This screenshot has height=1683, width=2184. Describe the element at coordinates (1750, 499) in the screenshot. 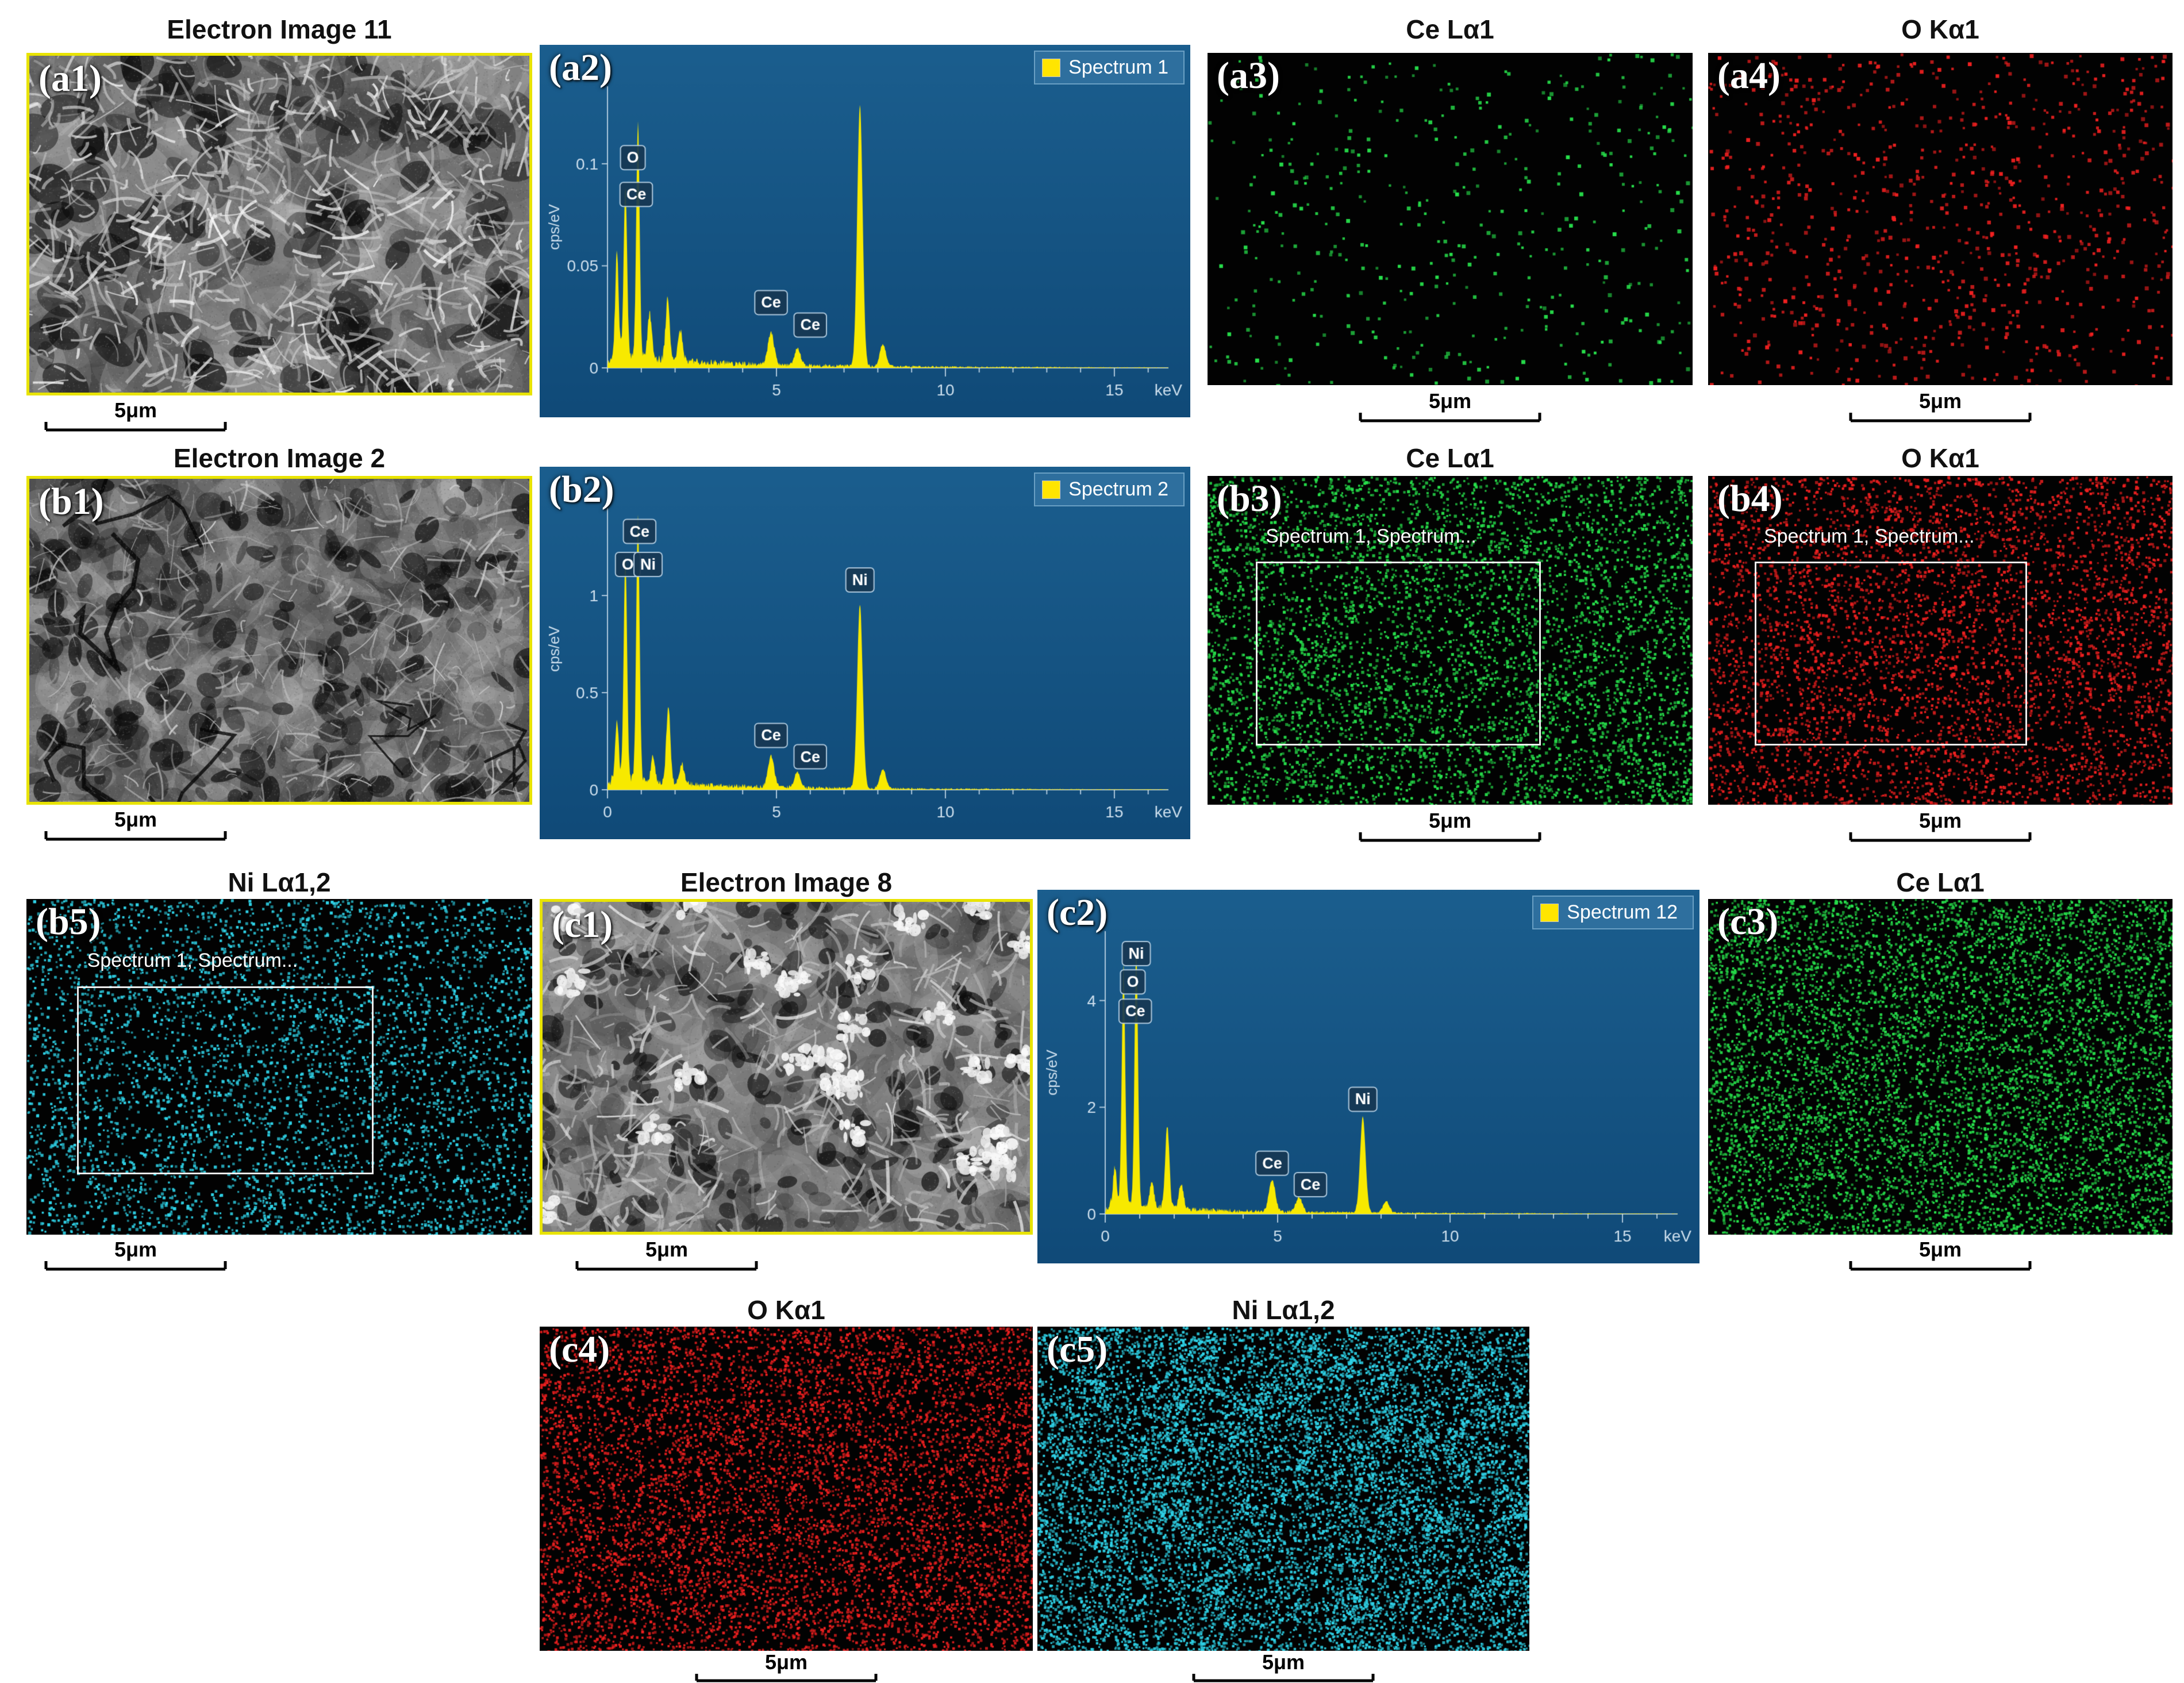

I see `panel-label-b4: (b4)` at that location.